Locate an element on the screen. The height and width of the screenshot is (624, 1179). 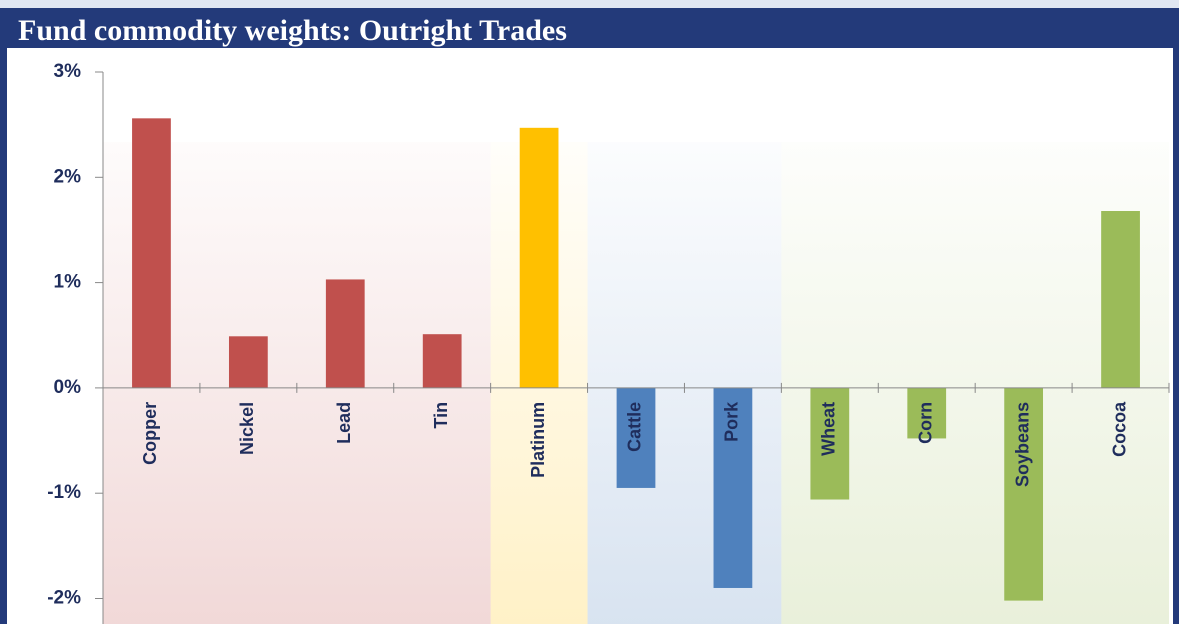
y-tick-label: 3% is located at coordinates (68, 71).